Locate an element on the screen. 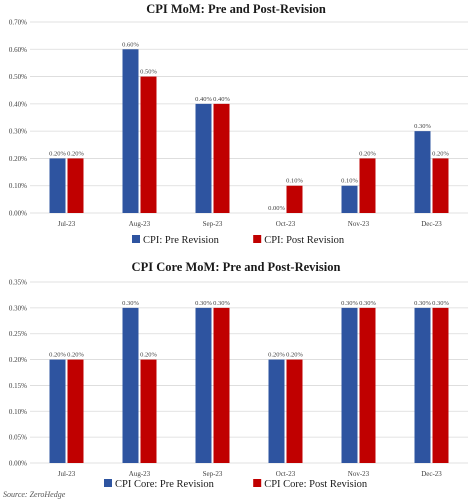  legend-label: CPI: Post Revision is located at coordinates (304, 240).